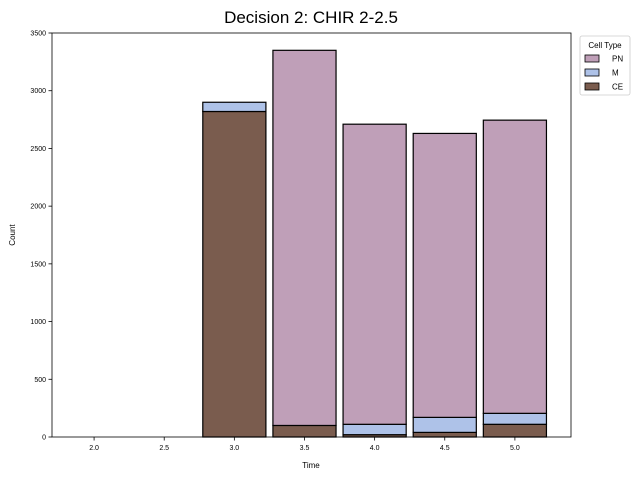  What do you see at coordinates (38, 34) in the screenshot?
I see `y-tick-label: 3500` at bounding box center [38, 34].